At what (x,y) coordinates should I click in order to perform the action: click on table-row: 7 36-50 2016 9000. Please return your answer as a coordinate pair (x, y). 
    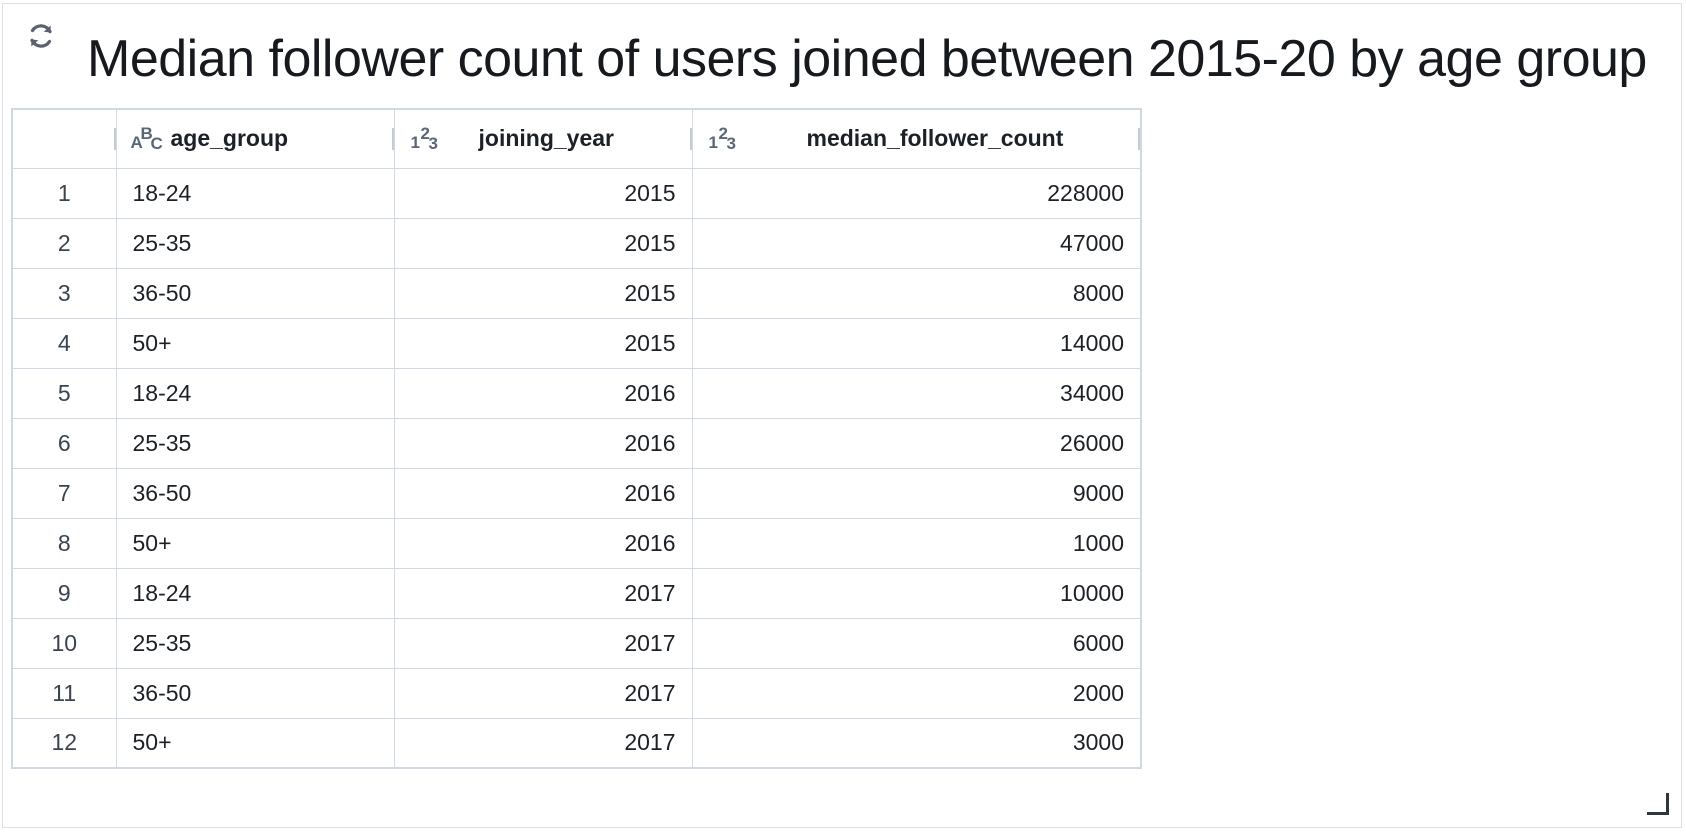
    Looking at the image, I should click on (576, 493).